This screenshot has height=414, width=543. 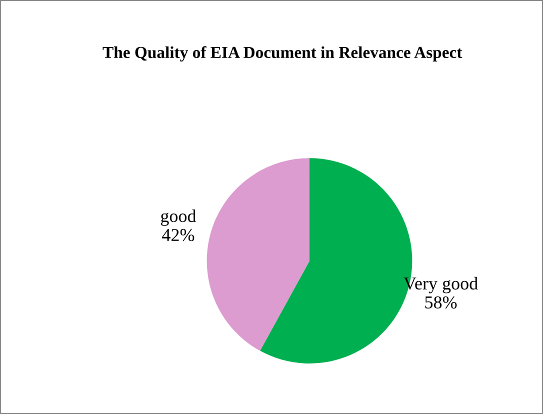 I want to click on data-label: 58%, so click(x=441, y=302).